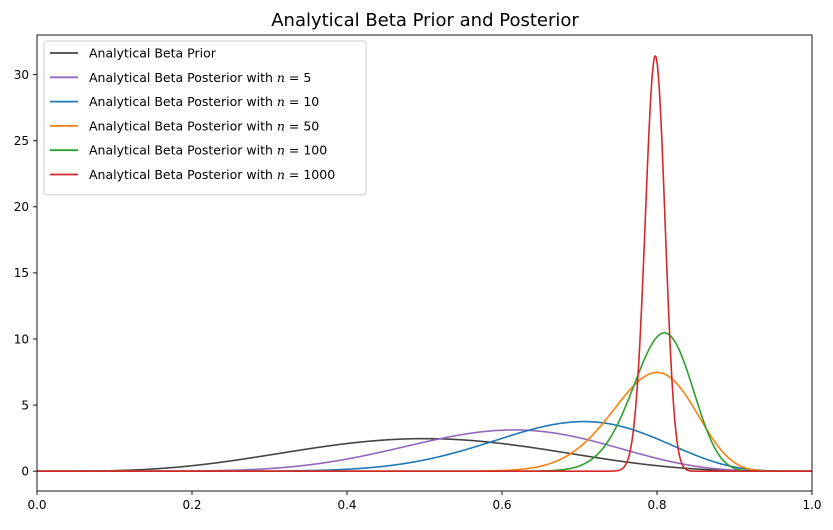 The height and width of the screenshot is (530, 833). Describe the element at coordinates (200, 77) in the screenshot. I see `legend-label-1: Analytical Beta Posterior with n = 5` at that location.